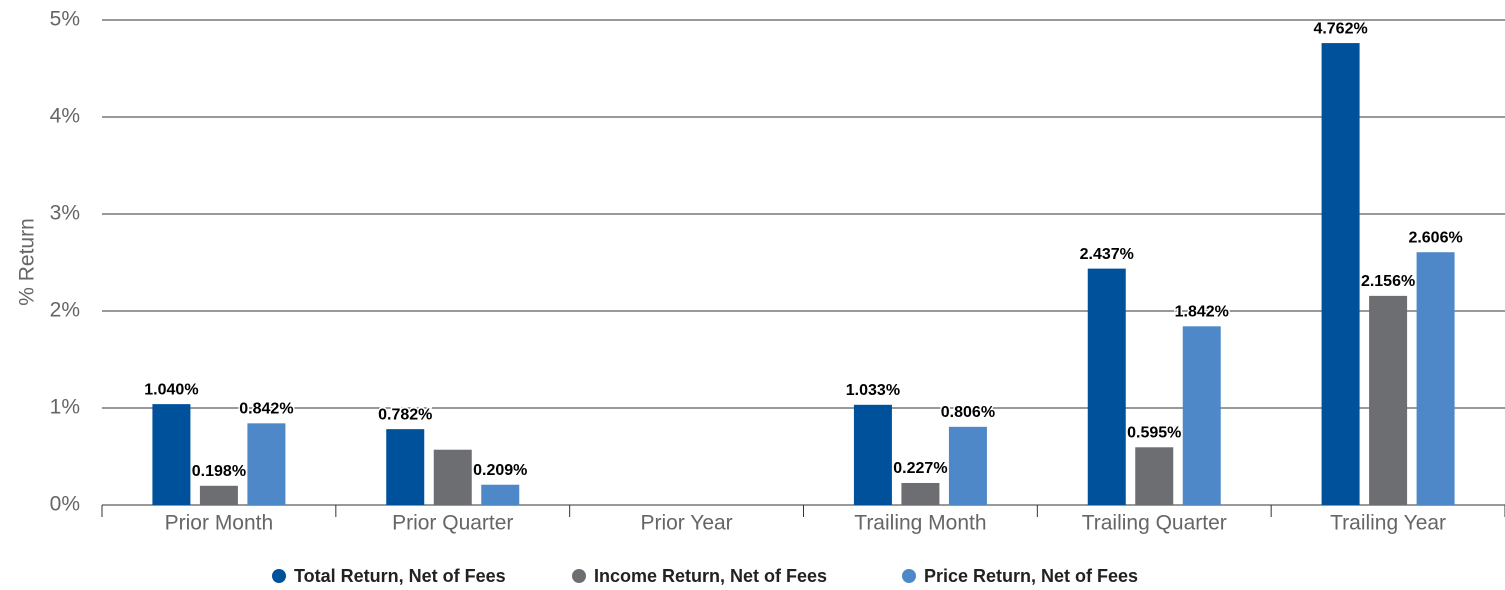  Describe the element at coordinates (968, 412) in the screenshot. I see `value-label: 0.806%` at that location.